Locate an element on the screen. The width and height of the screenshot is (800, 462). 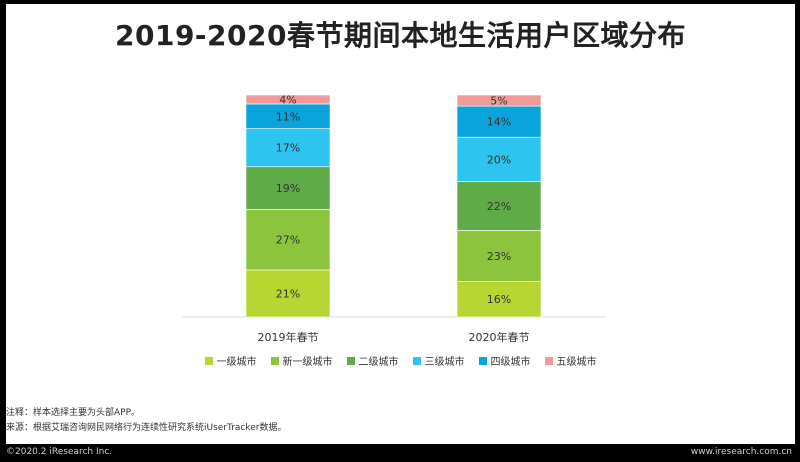
legend-label: 三级城市 is located at coordinates (444, 362).